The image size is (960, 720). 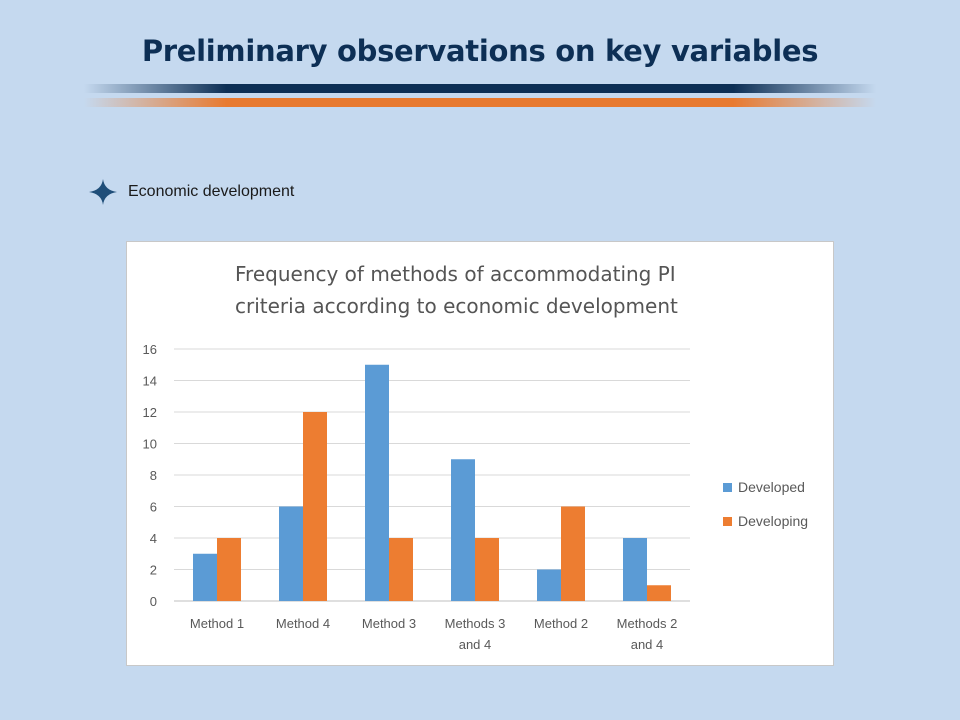 I want to click on y-tick-label: 2, so click(x=153, y=570).